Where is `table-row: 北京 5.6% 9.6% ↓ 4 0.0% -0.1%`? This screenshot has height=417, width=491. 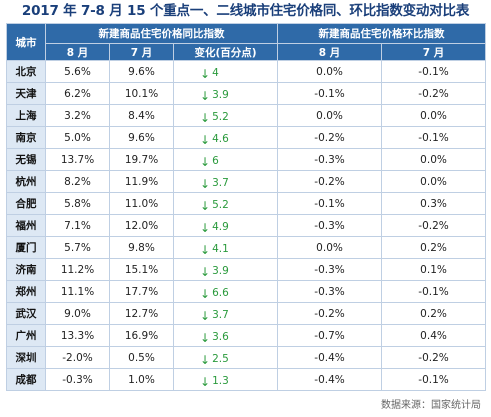 table-row: 北京 5.6% 9.6% ↓ 4 0.0% -0.1% is located at coordinates (246, 71).